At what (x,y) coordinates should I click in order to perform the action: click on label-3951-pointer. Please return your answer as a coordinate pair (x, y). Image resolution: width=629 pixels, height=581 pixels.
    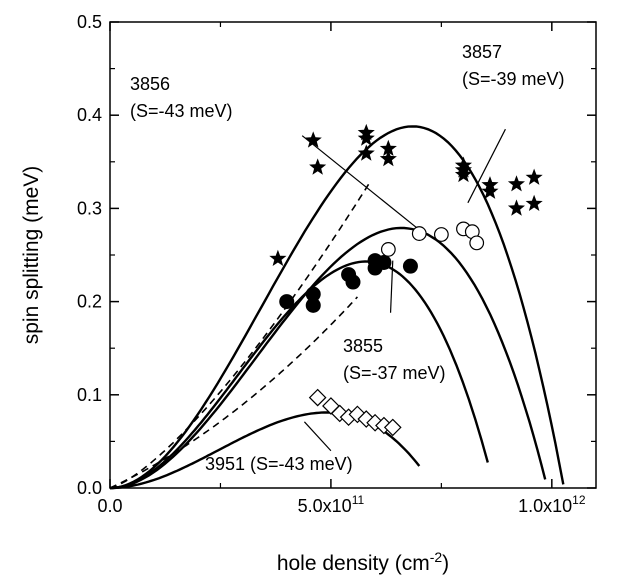
    Looking at the image, I should click on (317, 436).